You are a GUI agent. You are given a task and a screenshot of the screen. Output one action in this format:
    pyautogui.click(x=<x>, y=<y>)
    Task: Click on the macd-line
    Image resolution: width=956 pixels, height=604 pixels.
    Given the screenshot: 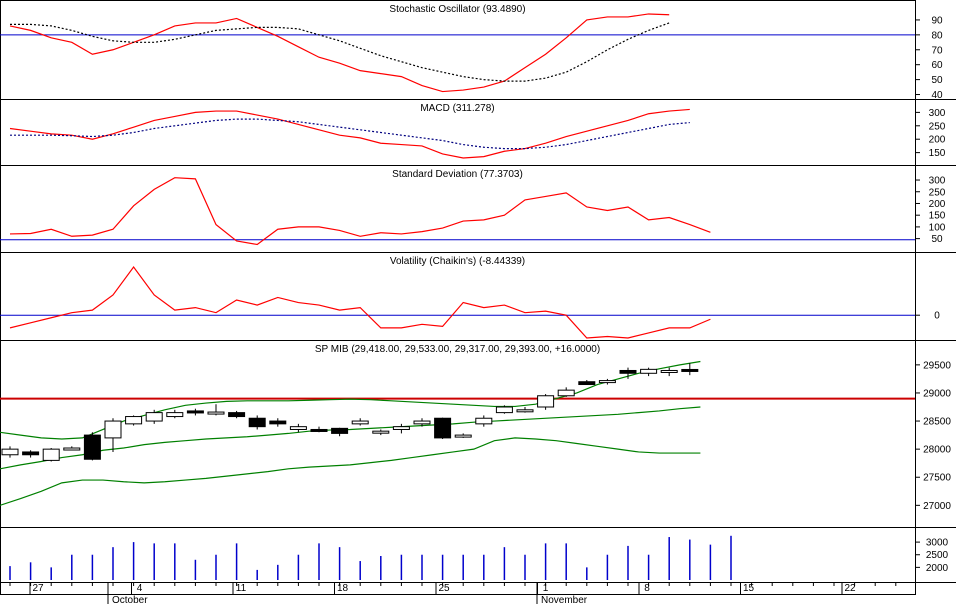 What is the action you would take?
    pyautogui.click(x=349, y=133)
    